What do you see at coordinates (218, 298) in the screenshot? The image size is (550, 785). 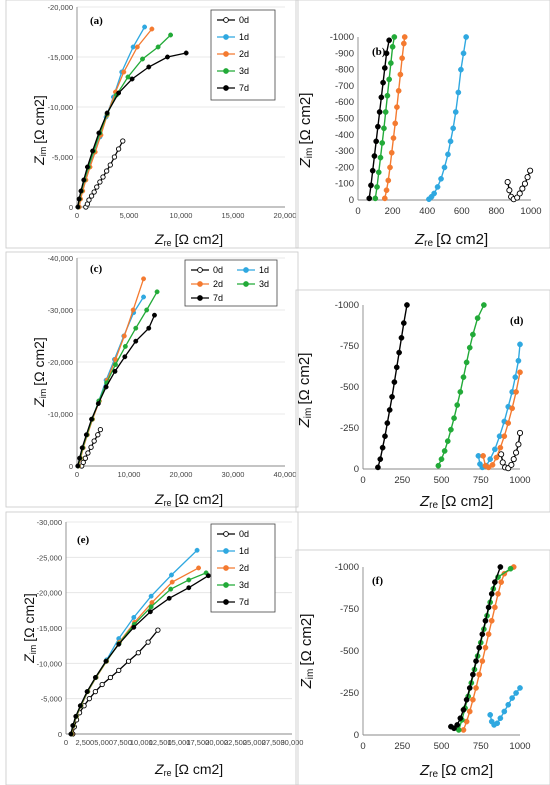 I see `legend-label: 7d` at bounding box center [218, 298].